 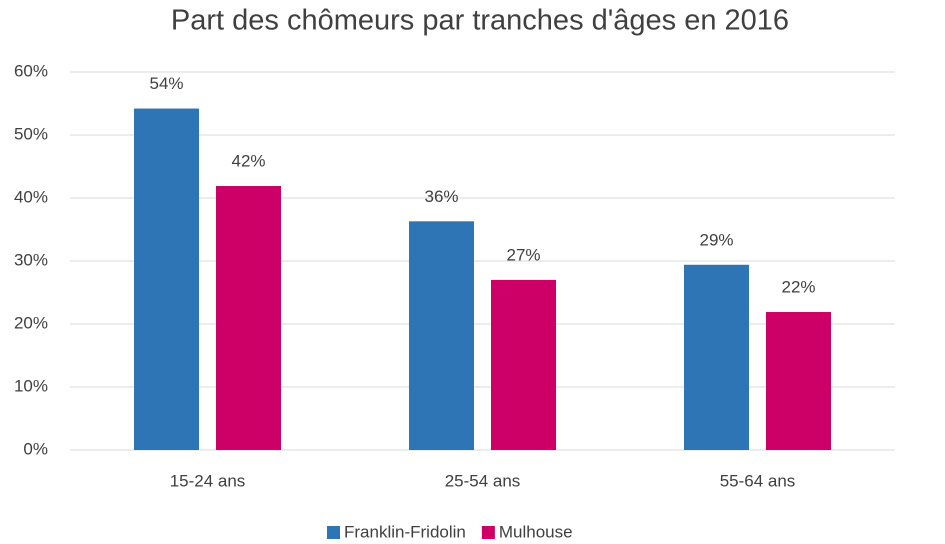 I want to click on data-label: 29%, so click(x=716, y=239).